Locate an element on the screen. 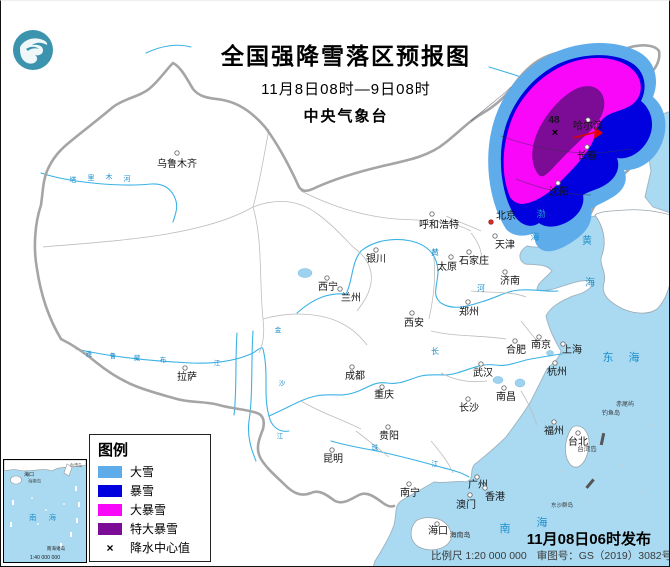 This screenshot has width=670, height=567. annotation-arrow is located at coordinates (587, 133).